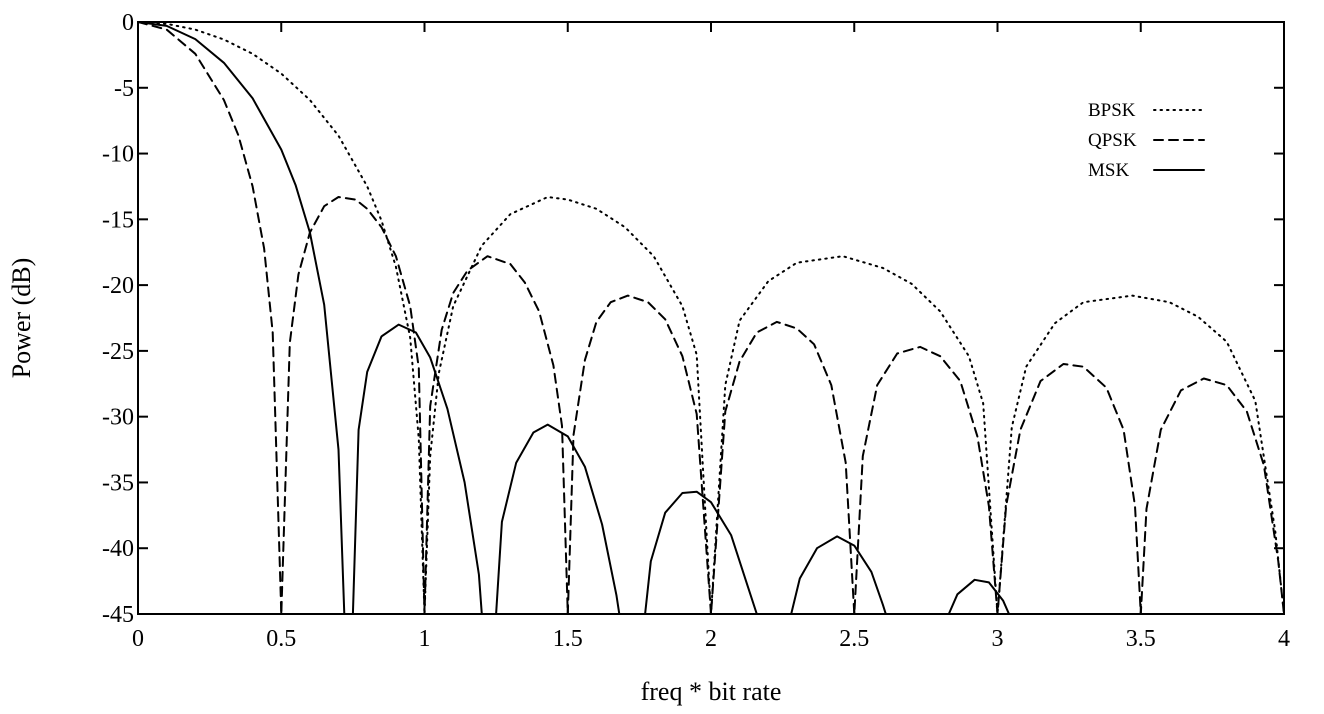 Image resolution: width=1324 pixels, height=714 pixels. I want to click on x-tick-label: 0, so click(138, 639).